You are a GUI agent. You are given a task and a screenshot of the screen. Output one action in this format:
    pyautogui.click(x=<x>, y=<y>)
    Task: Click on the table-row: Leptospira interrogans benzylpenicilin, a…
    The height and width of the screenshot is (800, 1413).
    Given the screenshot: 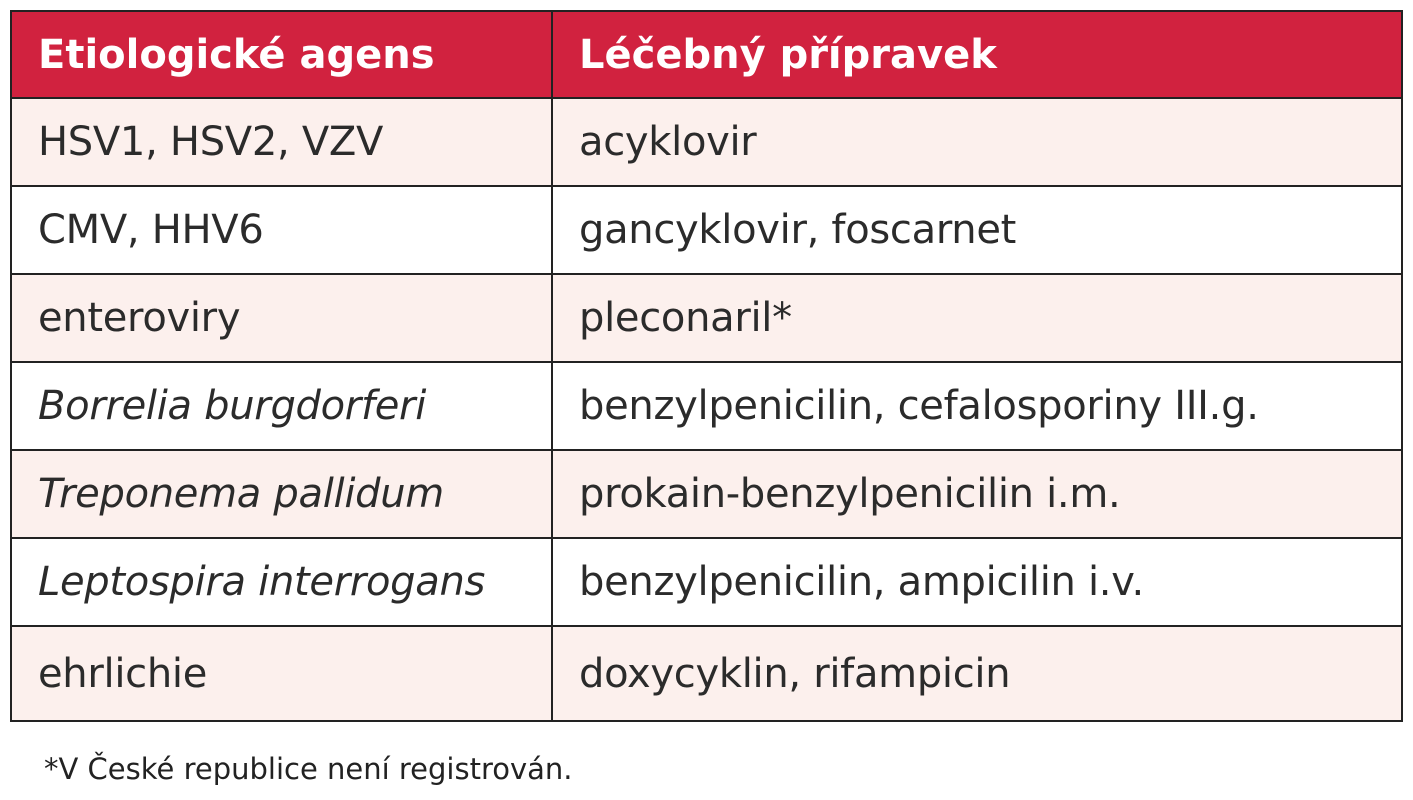 What is the action you would take?
    pyautogui.click(x=706, y=582)
    